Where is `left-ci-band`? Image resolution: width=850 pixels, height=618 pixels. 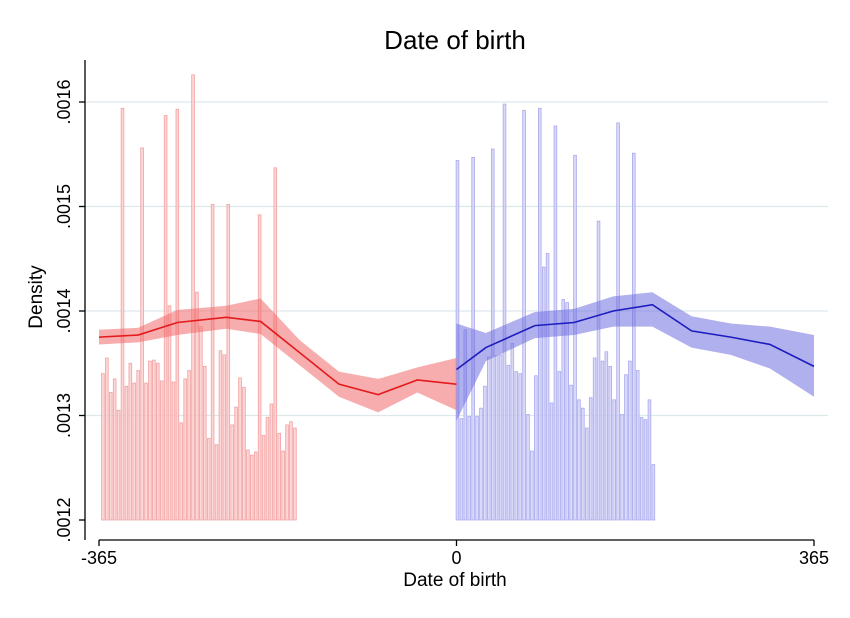
left-ci-band is located at coordinates (278, 355).